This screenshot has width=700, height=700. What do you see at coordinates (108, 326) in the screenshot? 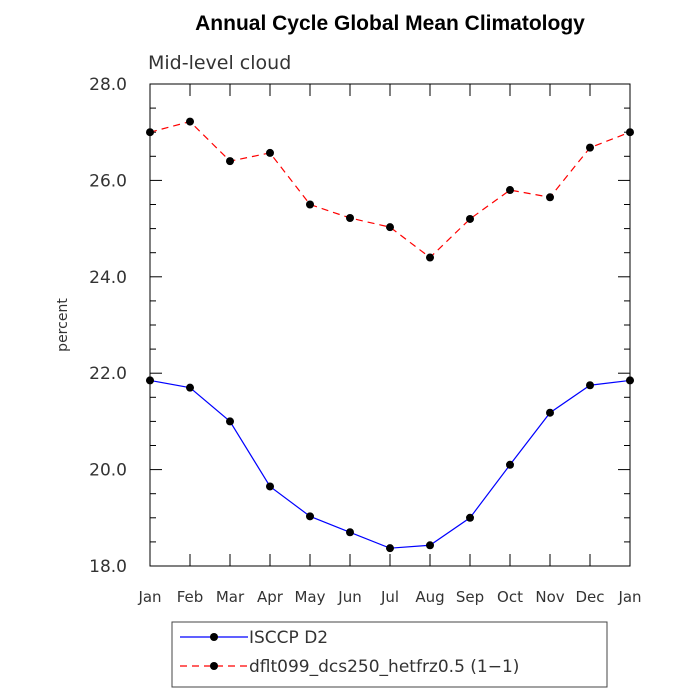
I see `y-tick-labels: 18.0 20.0 22.0 24.0 26.0 28.0` at bounding box center [108, 326].